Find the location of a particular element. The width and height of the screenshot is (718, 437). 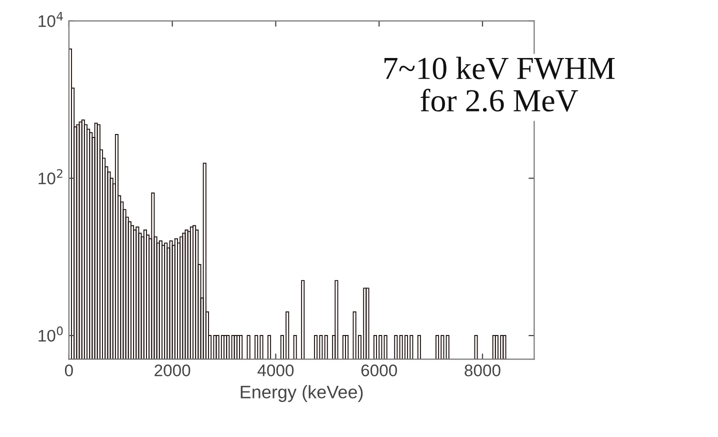

x-tick-label: 6000 is located at coordinates (379, 370).